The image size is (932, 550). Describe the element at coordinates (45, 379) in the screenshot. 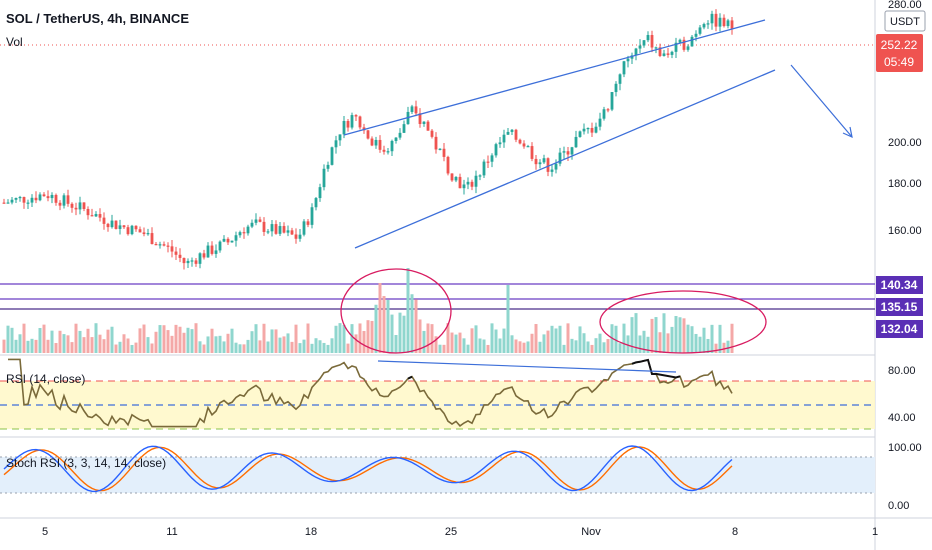

I see `rsi-title: RSI (14, close)` at that location.